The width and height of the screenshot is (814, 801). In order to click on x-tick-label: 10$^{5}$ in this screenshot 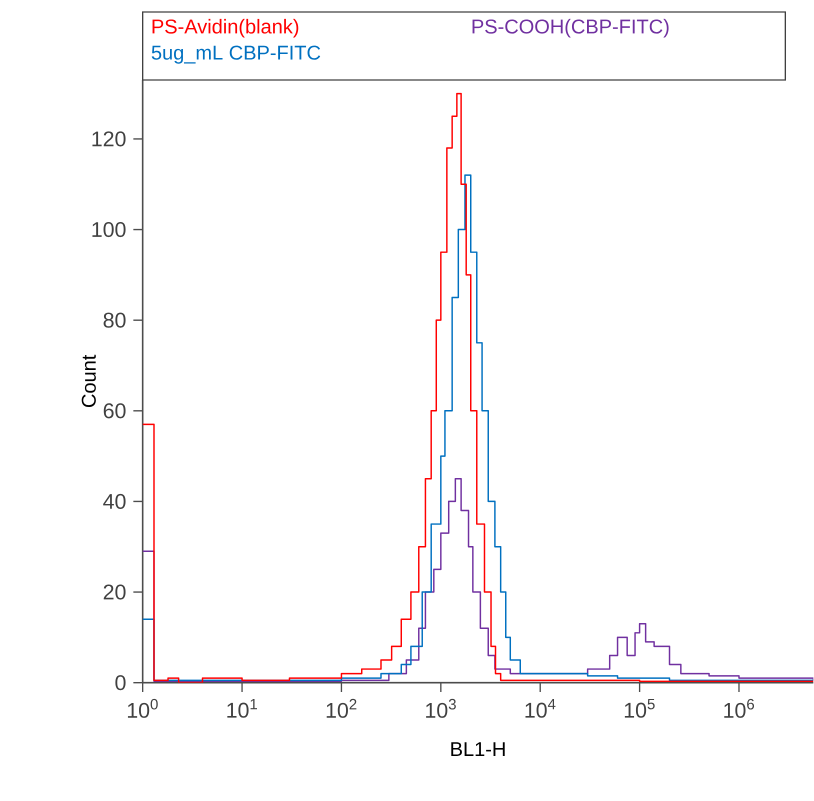, I will do `click(639, 708)`.